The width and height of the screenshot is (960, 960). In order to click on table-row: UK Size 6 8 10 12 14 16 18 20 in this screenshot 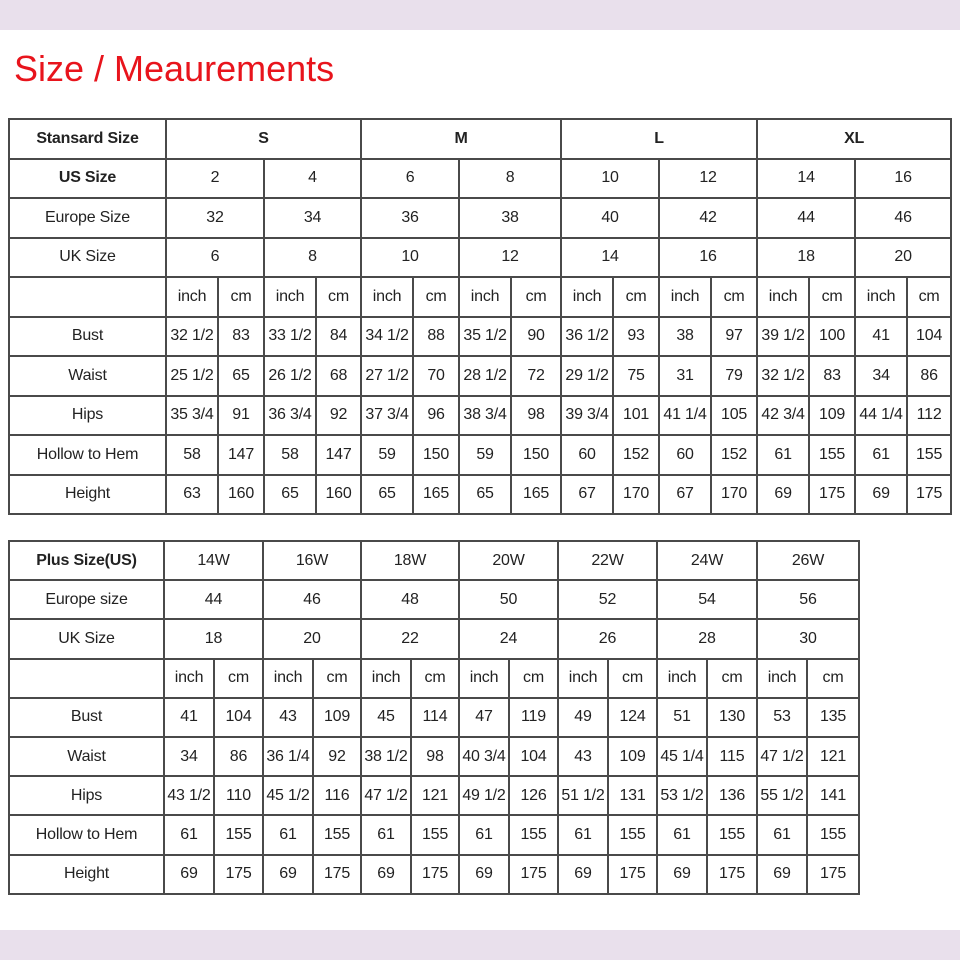, I will do `click(480, 257)`.